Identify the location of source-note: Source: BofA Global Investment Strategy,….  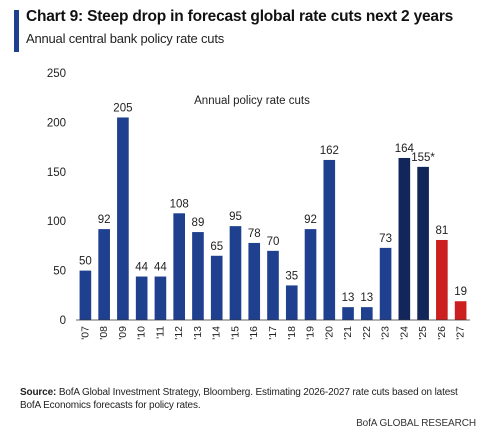
(250, 399).